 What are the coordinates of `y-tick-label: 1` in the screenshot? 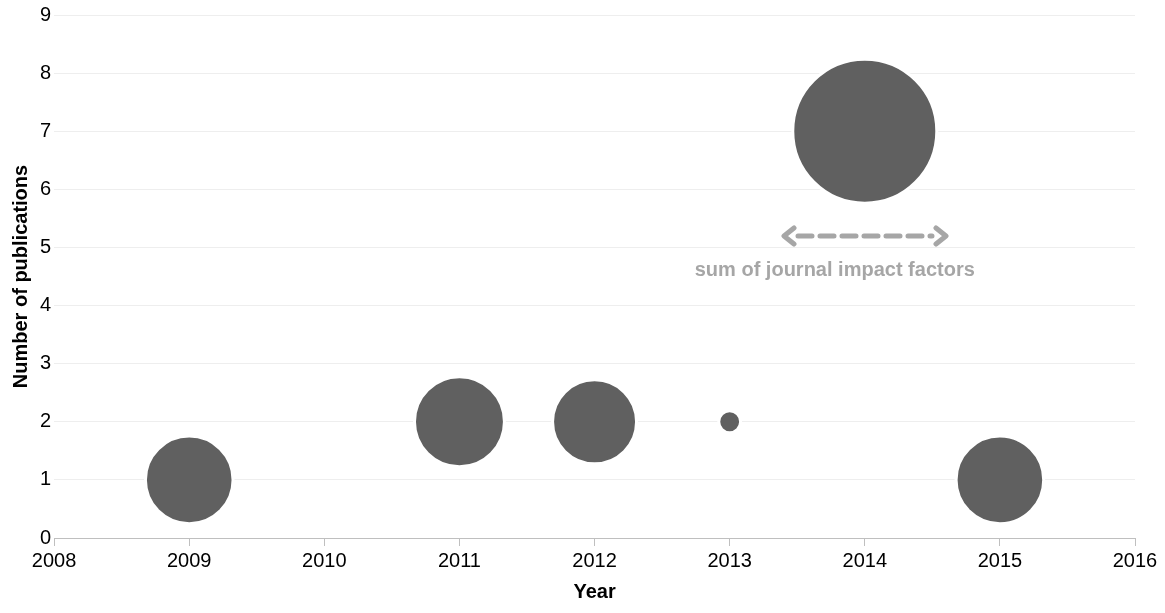 It's located at (46, 478).